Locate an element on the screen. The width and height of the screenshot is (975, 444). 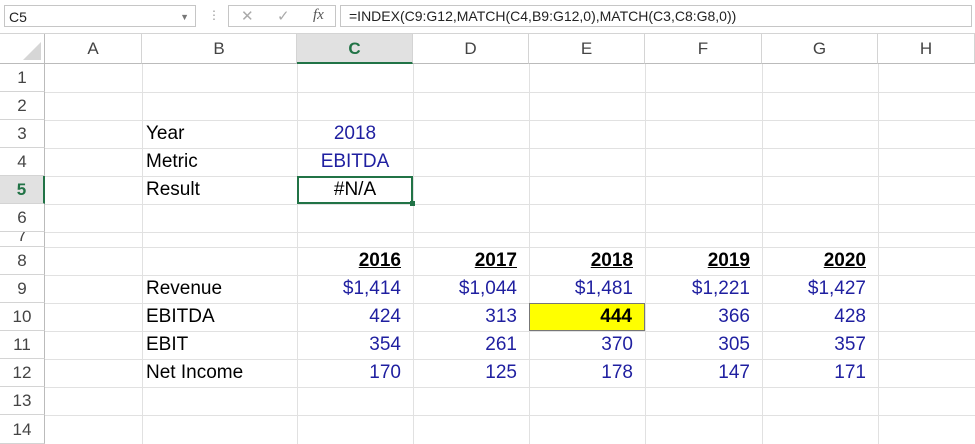
cell-value: 428 is located at coordinates (850, 316).